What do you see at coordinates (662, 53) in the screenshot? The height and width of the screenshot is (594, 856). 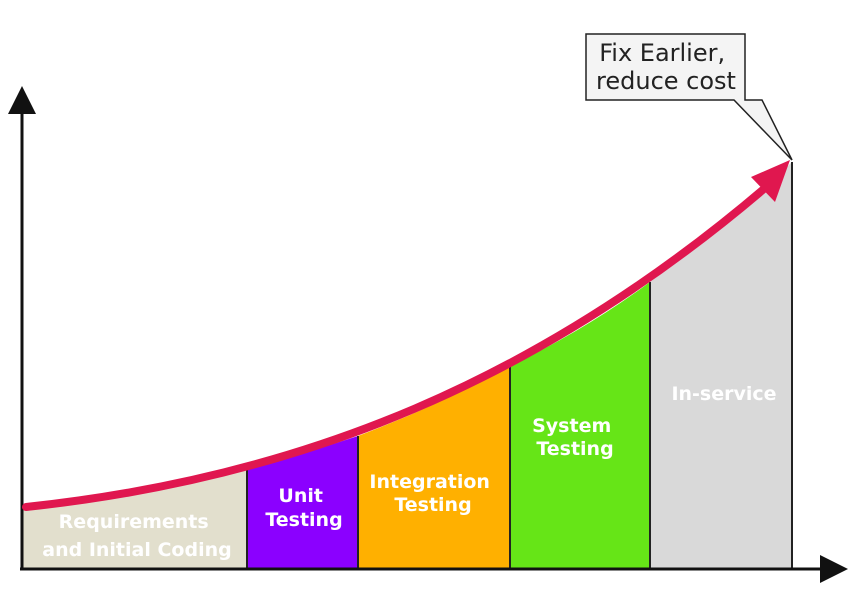 I see `callout-line1: Fix Earlier,` at bounding box center [662, 53].